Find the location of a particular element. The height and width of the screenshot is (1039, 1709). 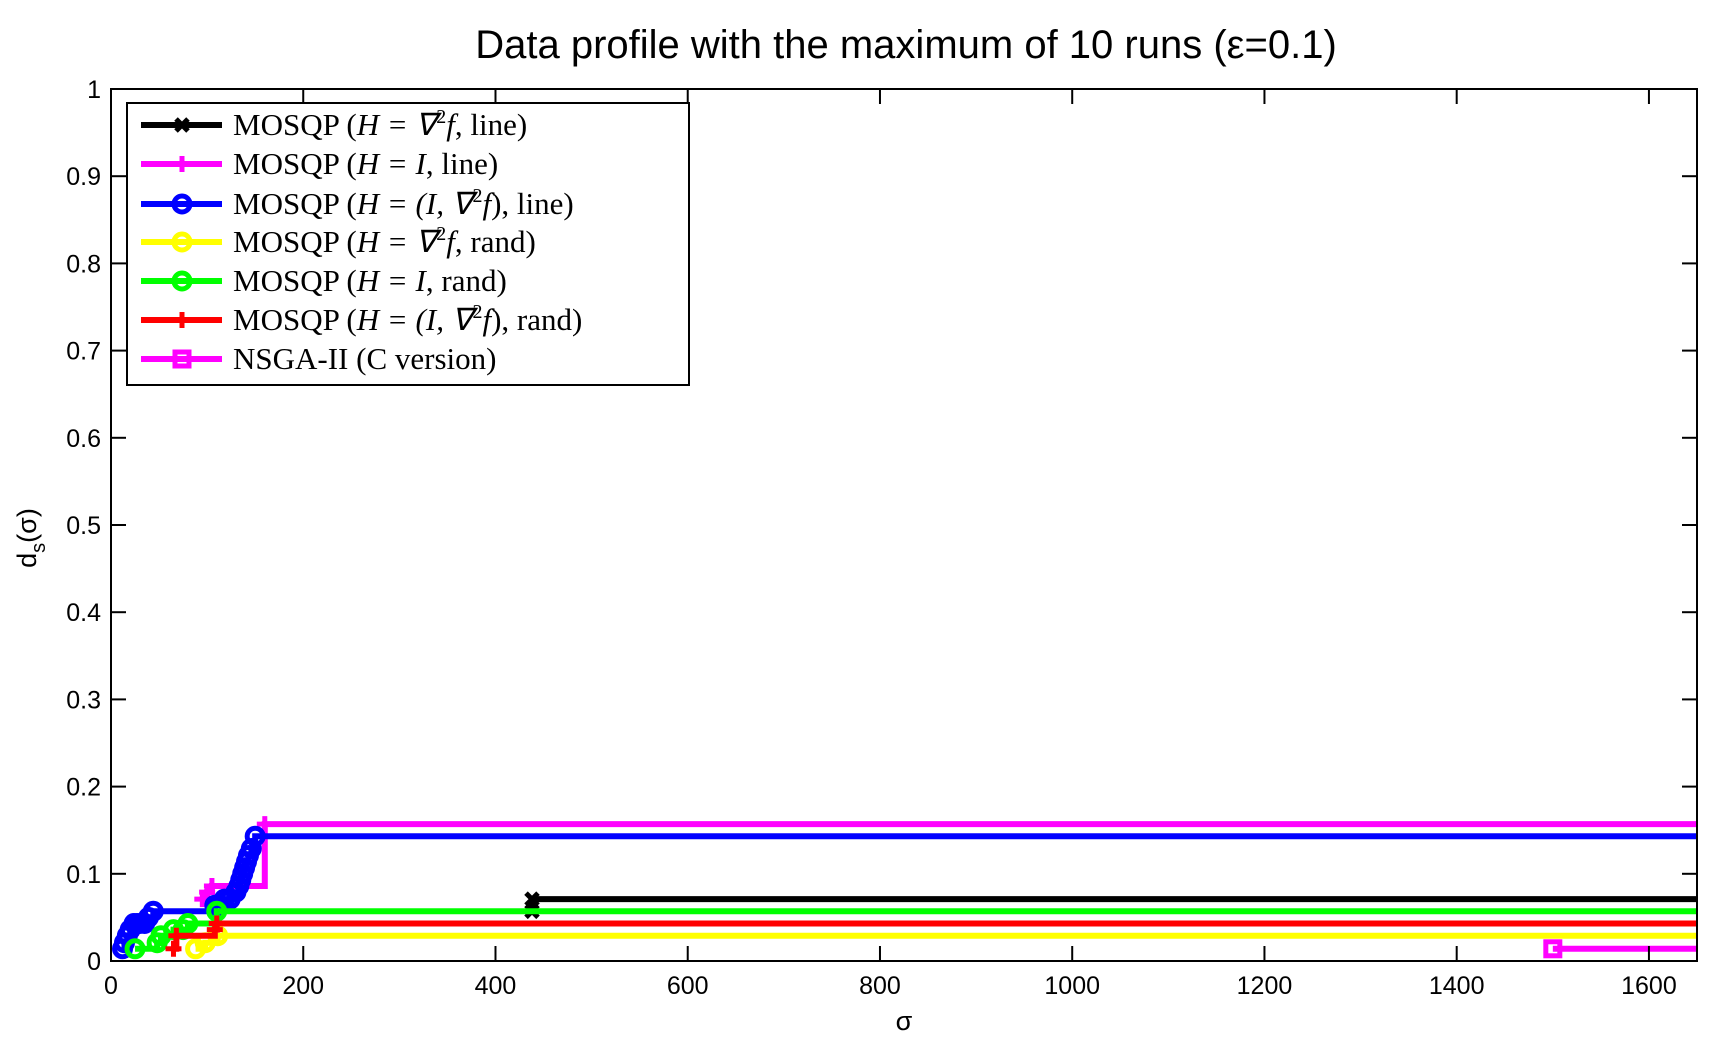

legend-label: MOSQP (H = (I, ∇2f), line) is located at coordinates (403, 203).